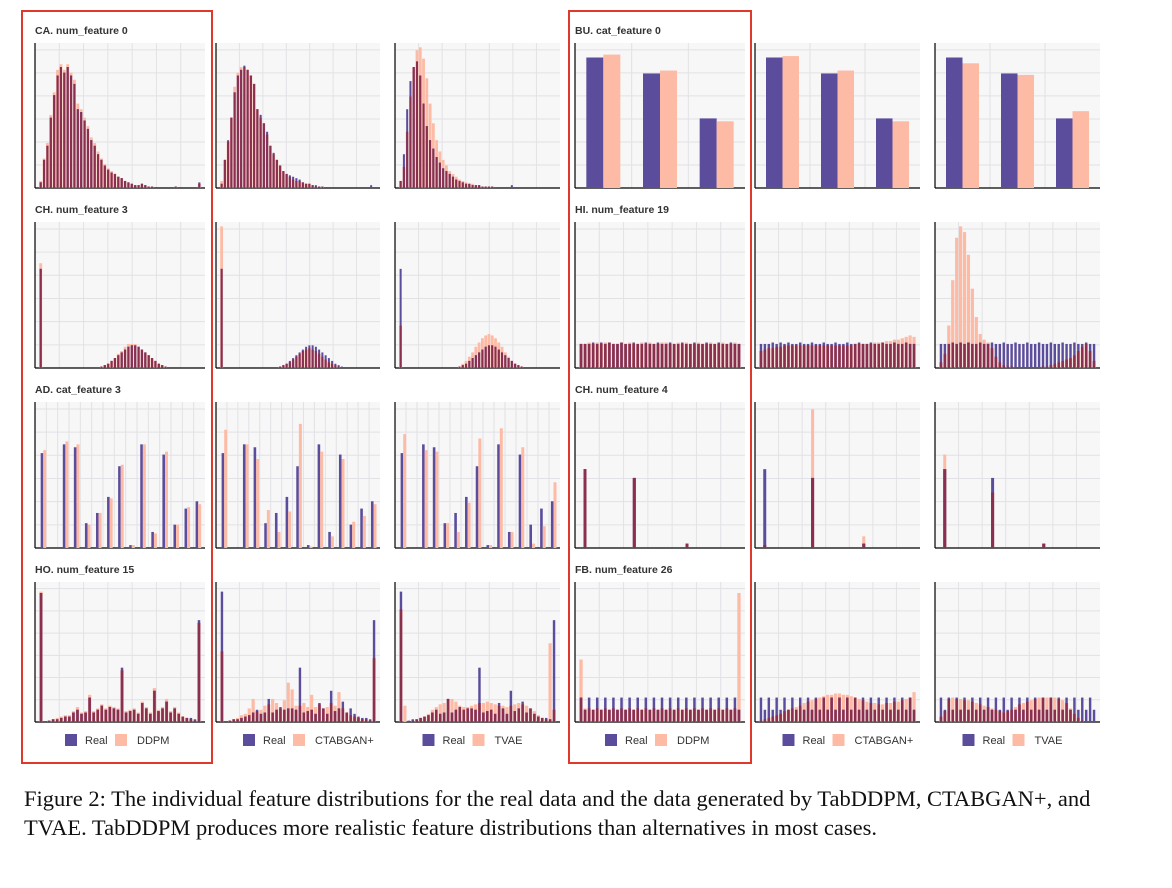 Image resolution: width=1172 pixels, height=888 pixels. I want to click on highlight-box-ddpm-right, so click(660, 387).